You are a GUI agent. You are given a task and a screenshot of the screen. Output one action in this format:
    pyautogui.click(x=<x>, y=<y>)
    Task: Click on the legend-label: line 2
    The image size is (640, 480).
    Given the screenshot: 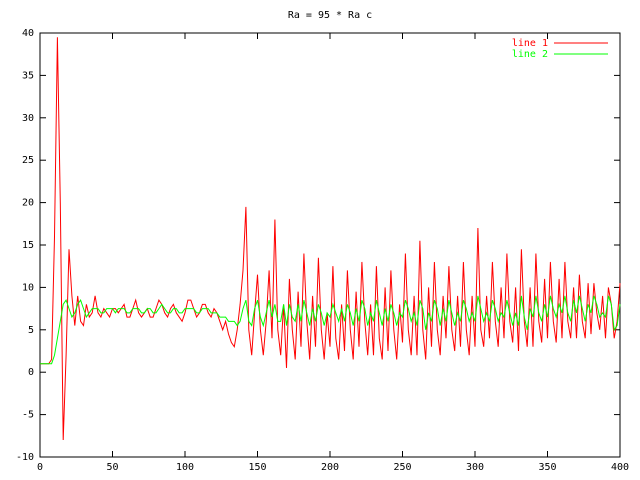 What is the action you would take?
    pyautogui.click(x=530, y=54)
    